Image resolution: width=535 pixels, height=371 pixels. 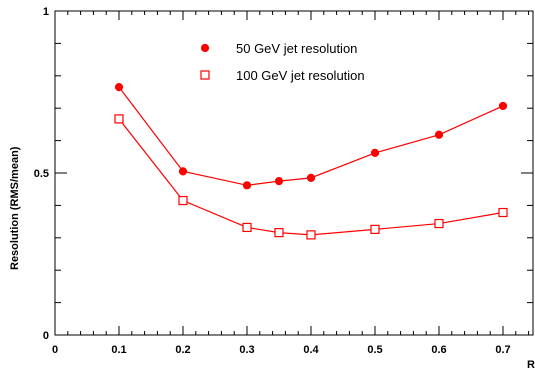 I want to click on x-tick-label: 0, so click(x=55, y=350).